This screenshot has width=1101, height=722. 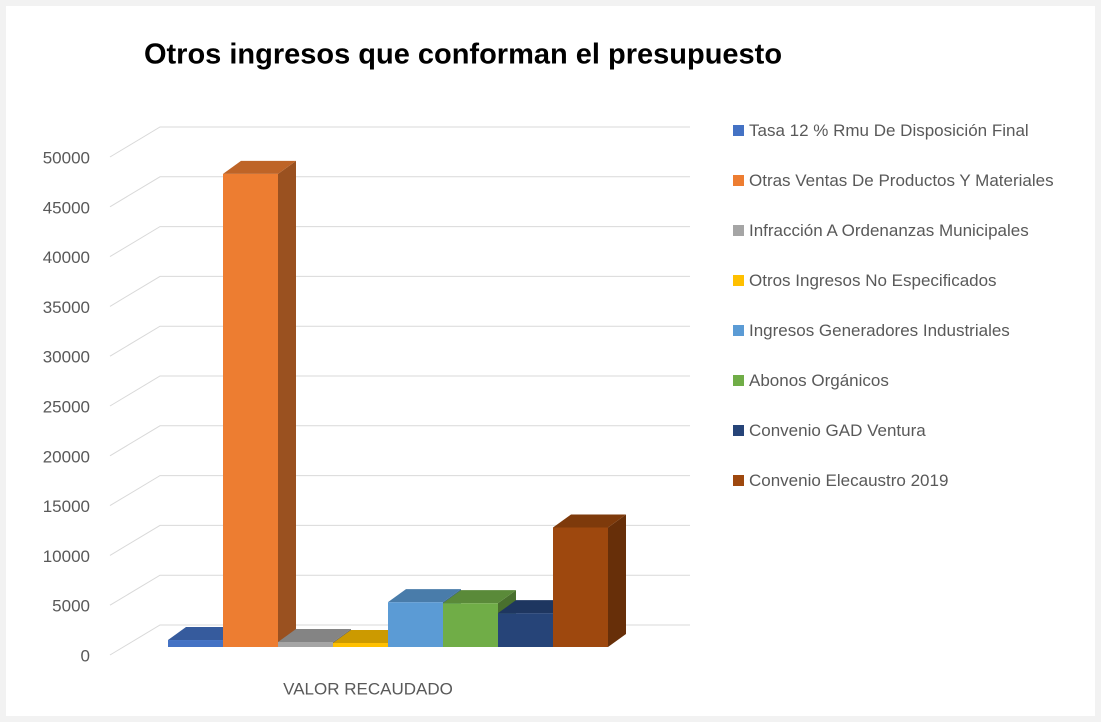 I want to click on x-tick-label: VALOR RECAUDADO, so click(x=368, y=688).